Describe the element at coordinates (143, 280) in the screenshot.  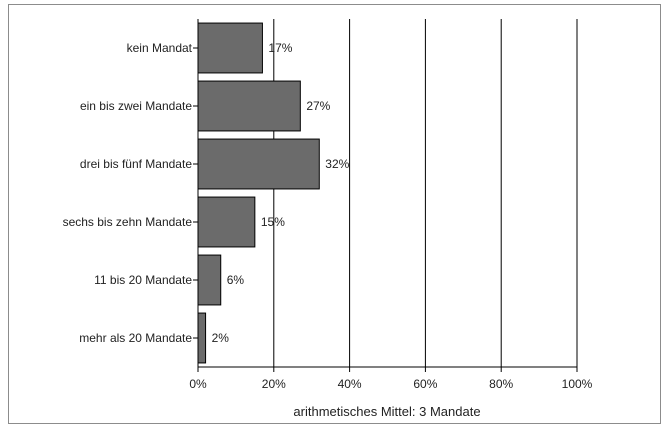
I see `category-label-4: 11 bis 20 Mandate` at that location.